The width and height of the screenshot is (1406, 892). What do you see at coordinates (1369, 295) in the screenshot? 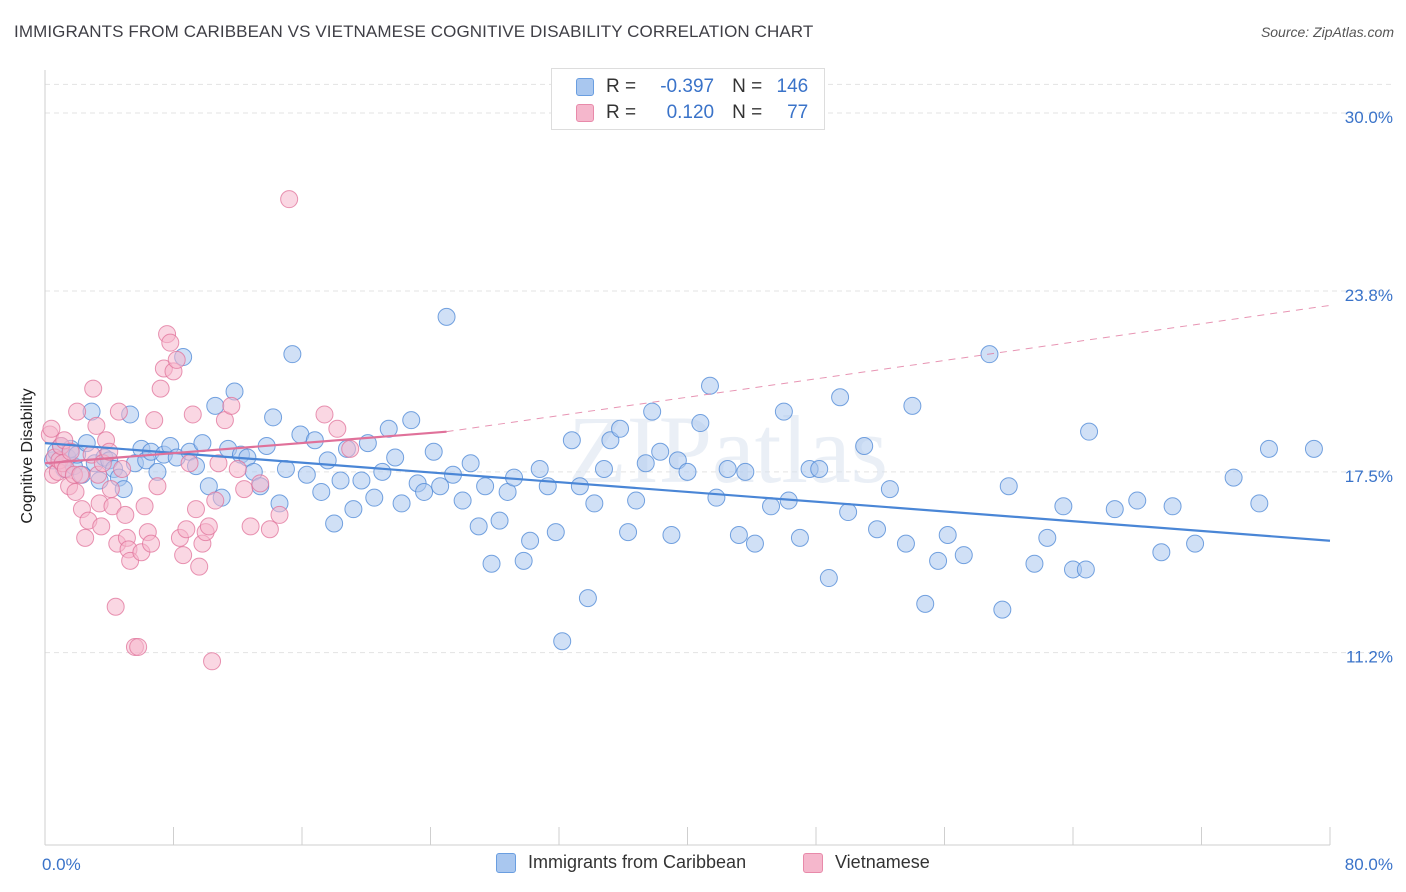
I see `y-tick-label: 23.8%` at bounding box center [1369, 295].